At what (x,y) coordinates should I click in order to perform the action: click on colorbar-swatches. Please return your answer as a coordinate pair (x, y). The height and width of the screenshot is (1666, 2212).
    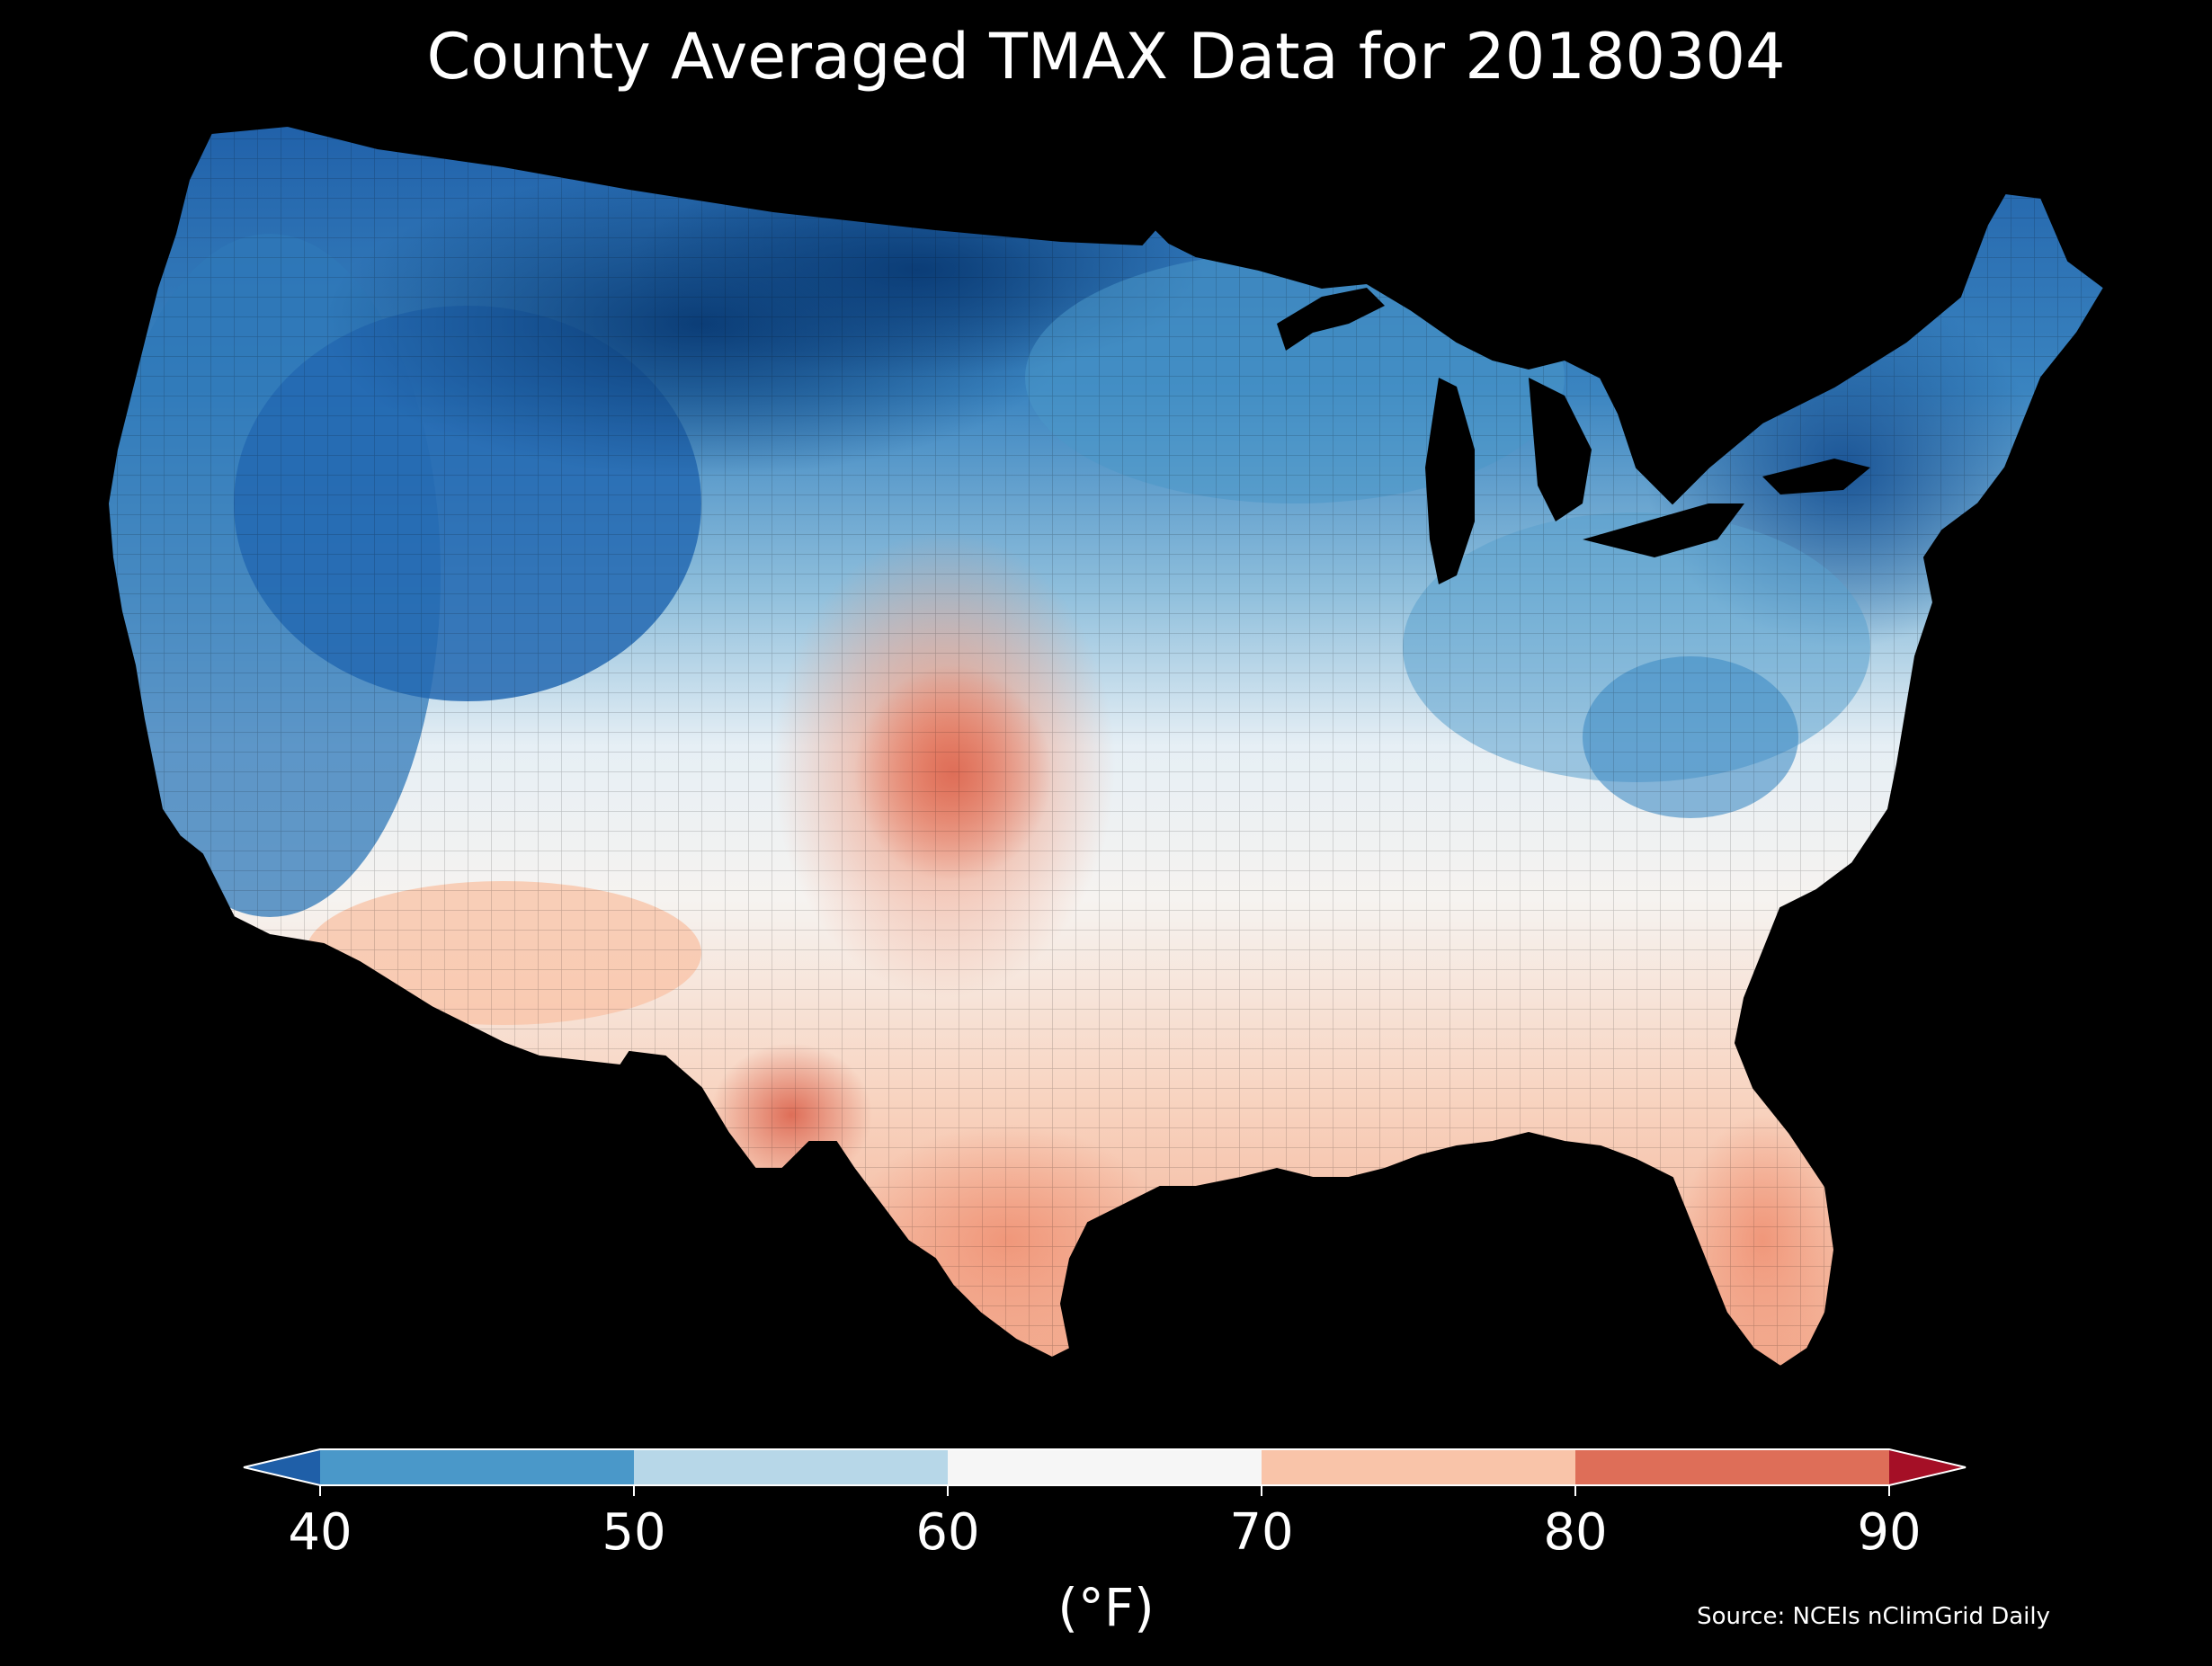
    Looking at the image, I should click on (1105, 1472).